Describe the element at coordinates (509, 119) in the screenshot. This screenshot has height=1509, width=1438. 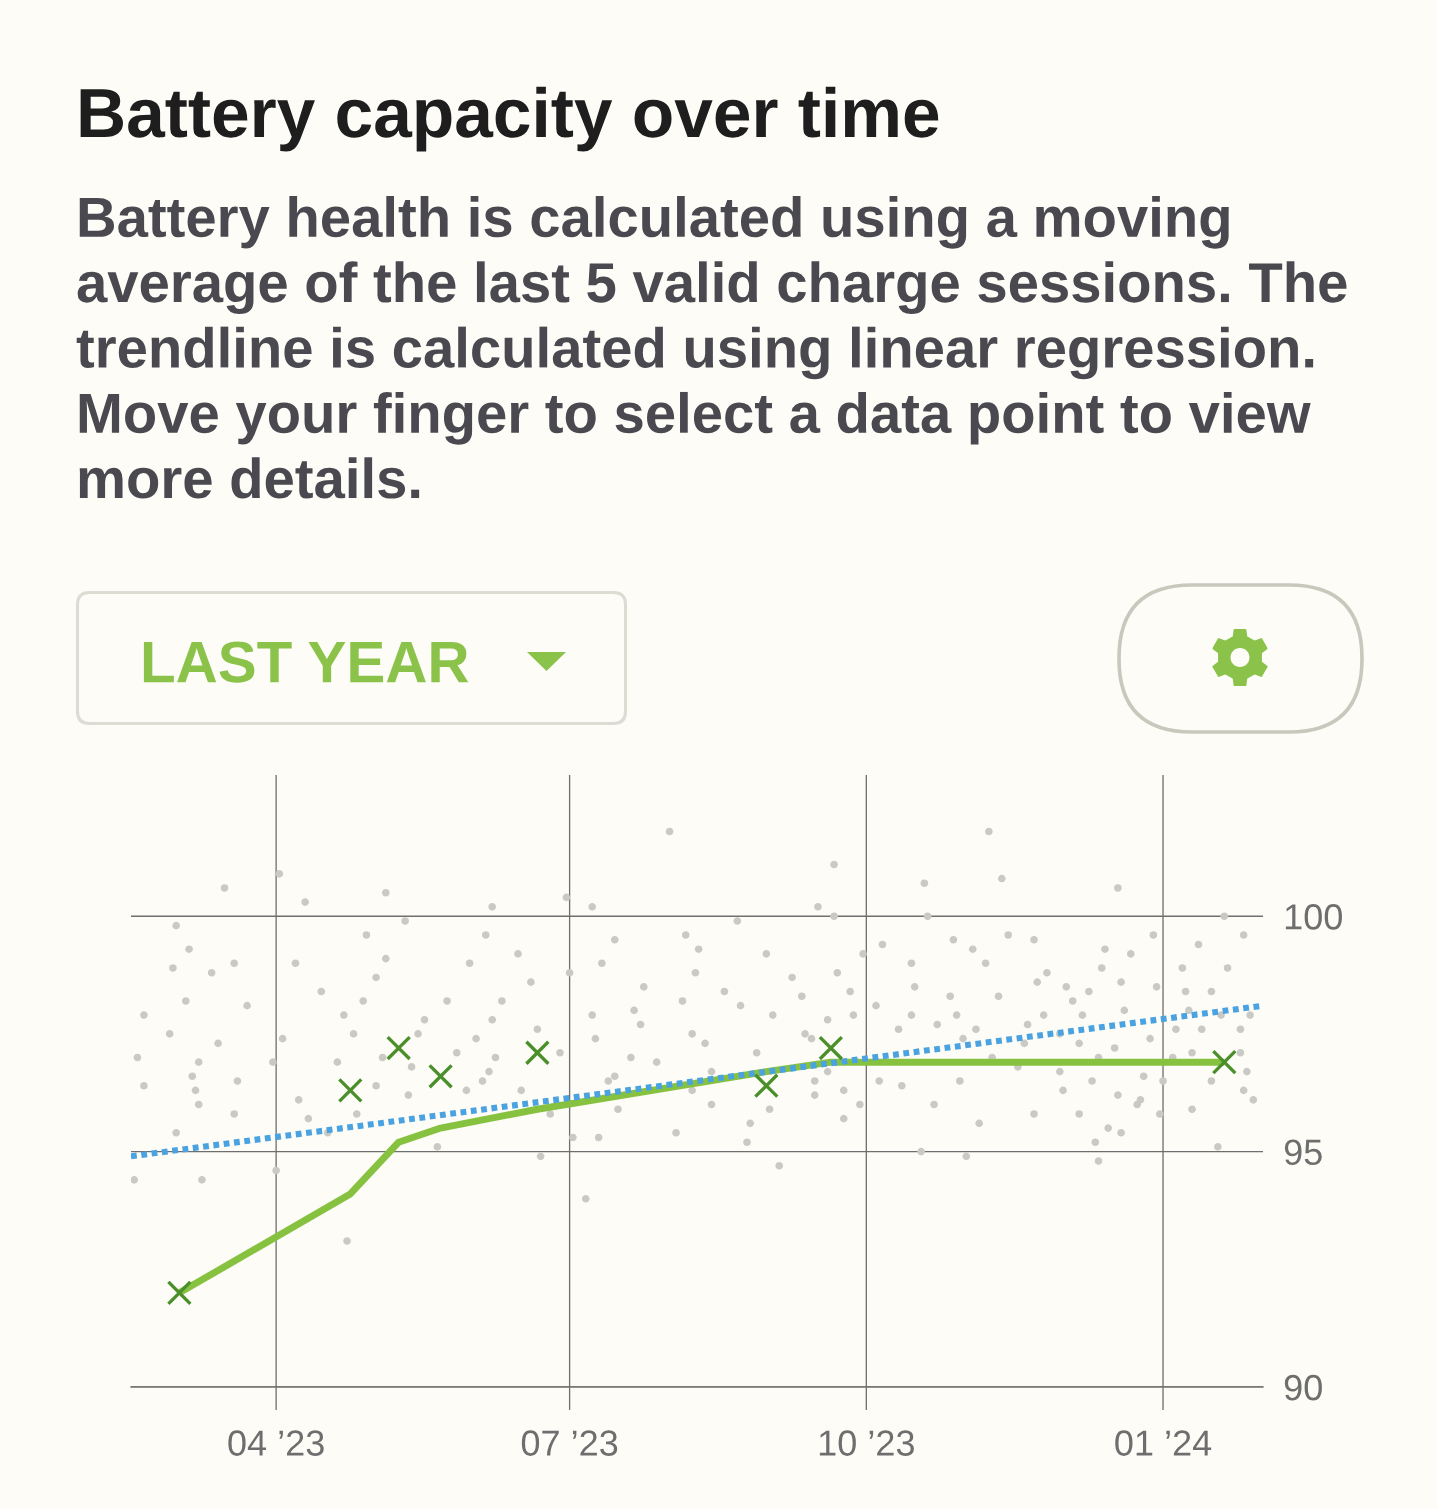
I see `chart-title: Battery capacity over time` at that location.